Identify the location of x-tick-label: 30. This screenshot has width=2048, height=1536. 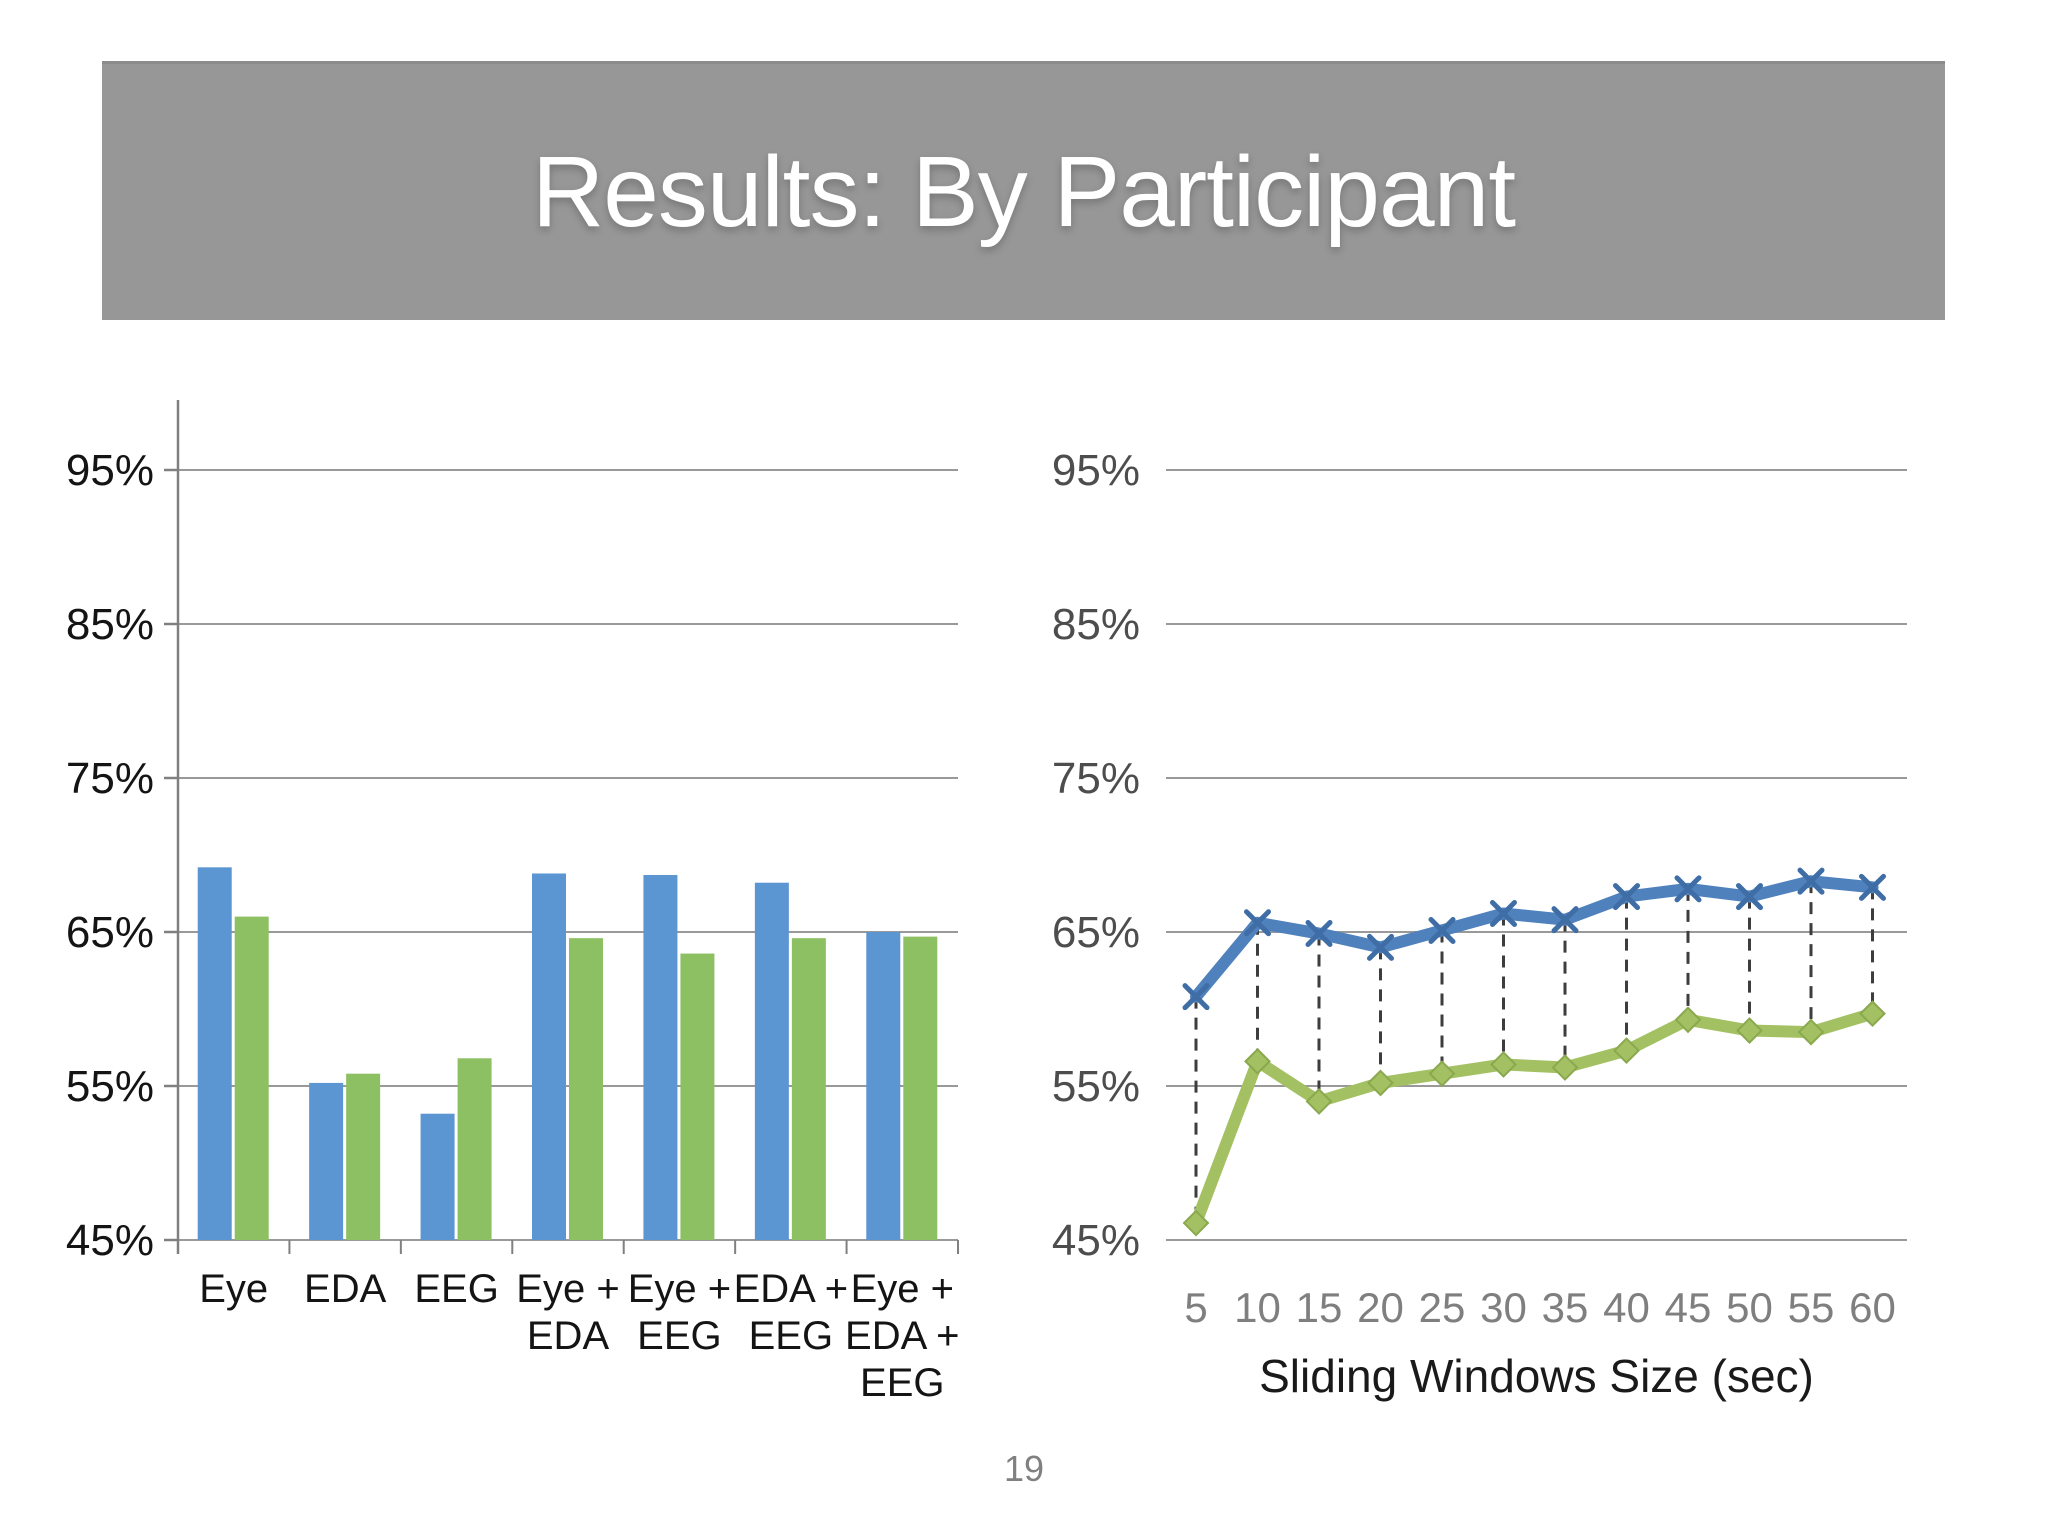
(1503, 1307).